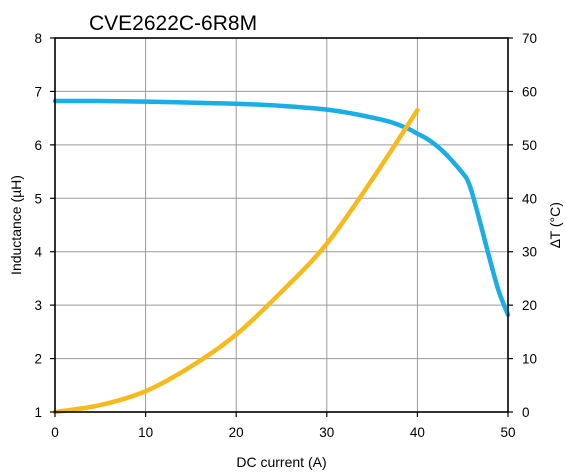 This screenshot has width=566, height=474. What do you see at coordinates (38, 359) in the screenshot?
I see `y-tick-label: 2` at bounding box center [38, 359].